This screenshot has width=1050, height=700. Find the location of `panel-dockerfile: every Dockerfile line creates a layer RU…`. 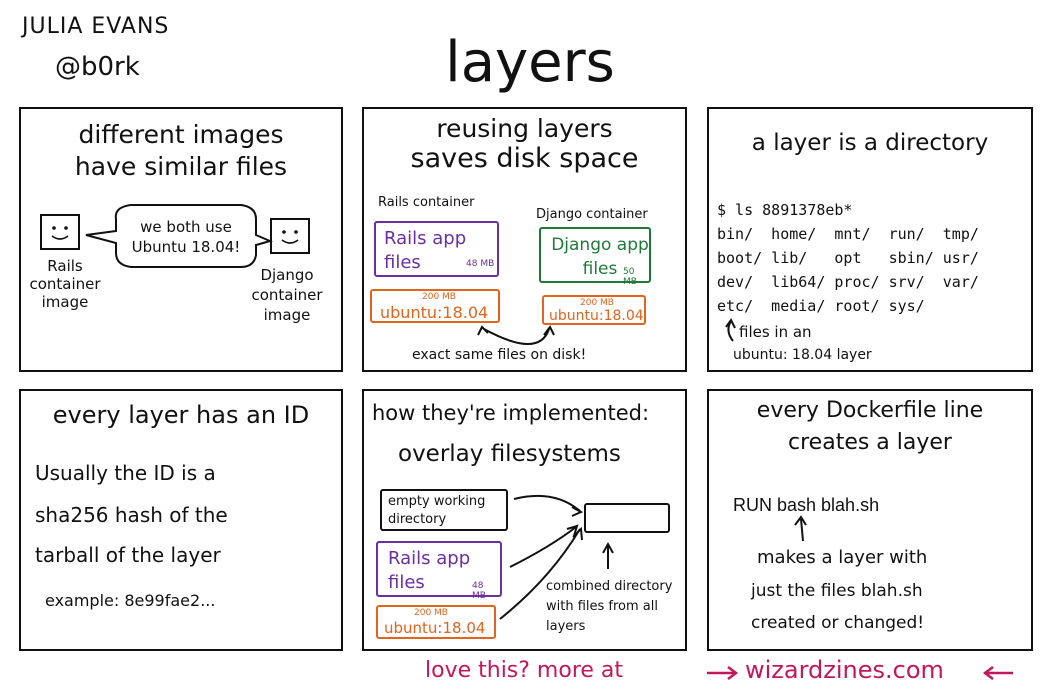

panel-dockerfile: every Dockerfile line creates a layer RU… is located at coordinates (870, 520).